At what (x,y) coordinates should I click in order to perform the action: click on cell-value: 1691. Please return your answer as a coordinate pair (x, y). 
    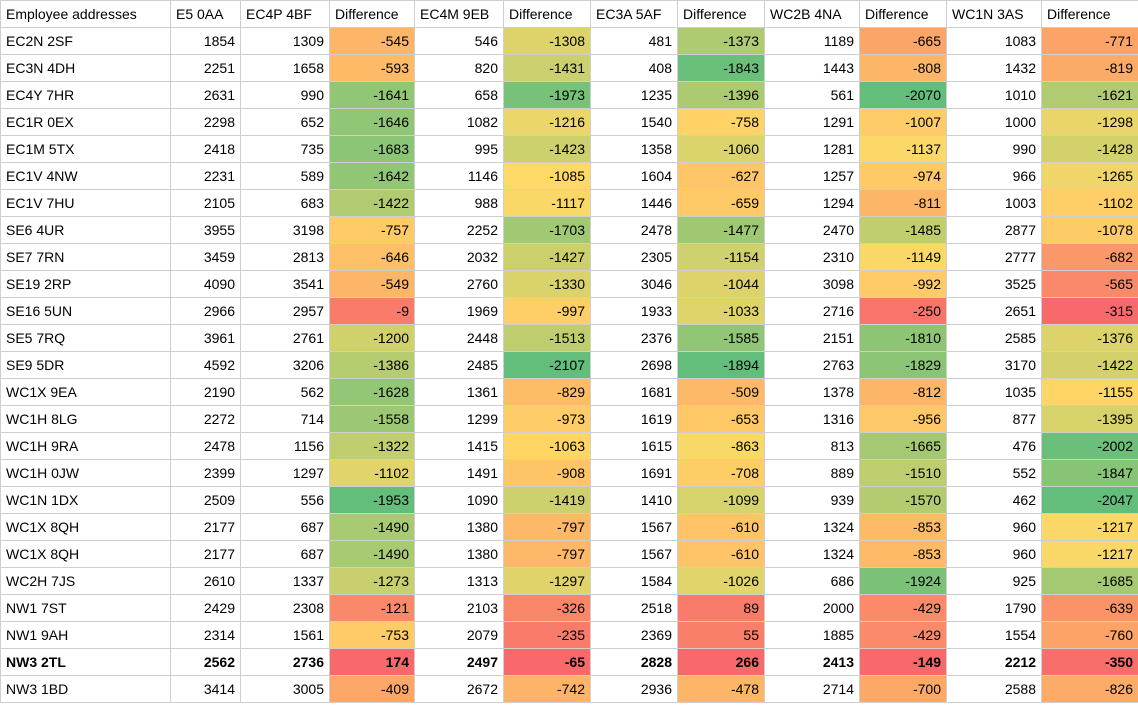
    Looking at the image, I should click on (634, 473).